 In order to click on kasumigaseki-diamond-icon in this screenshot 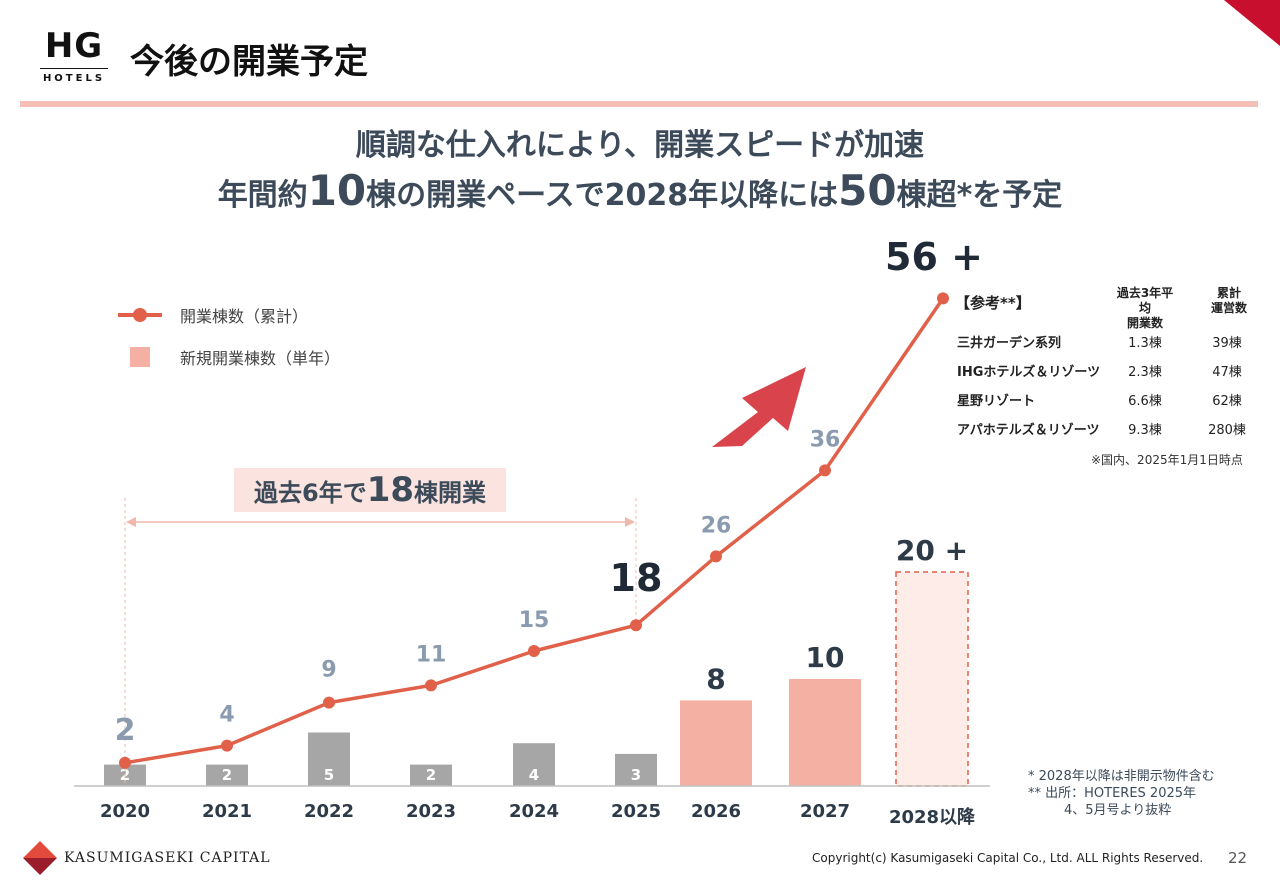, I will do `click(40, 858)`.